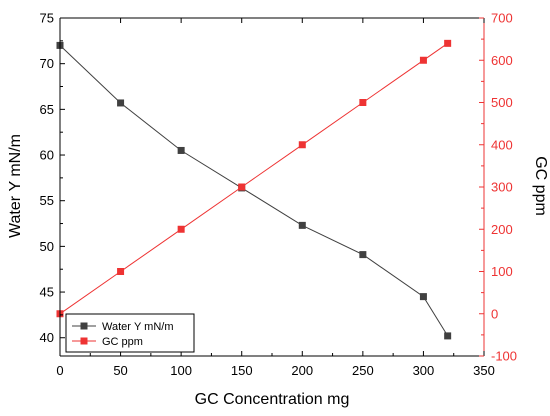 The height and width of the screenshot is (416, 550). I want to click on y-left-tick-label: 45, so click(47, 292).